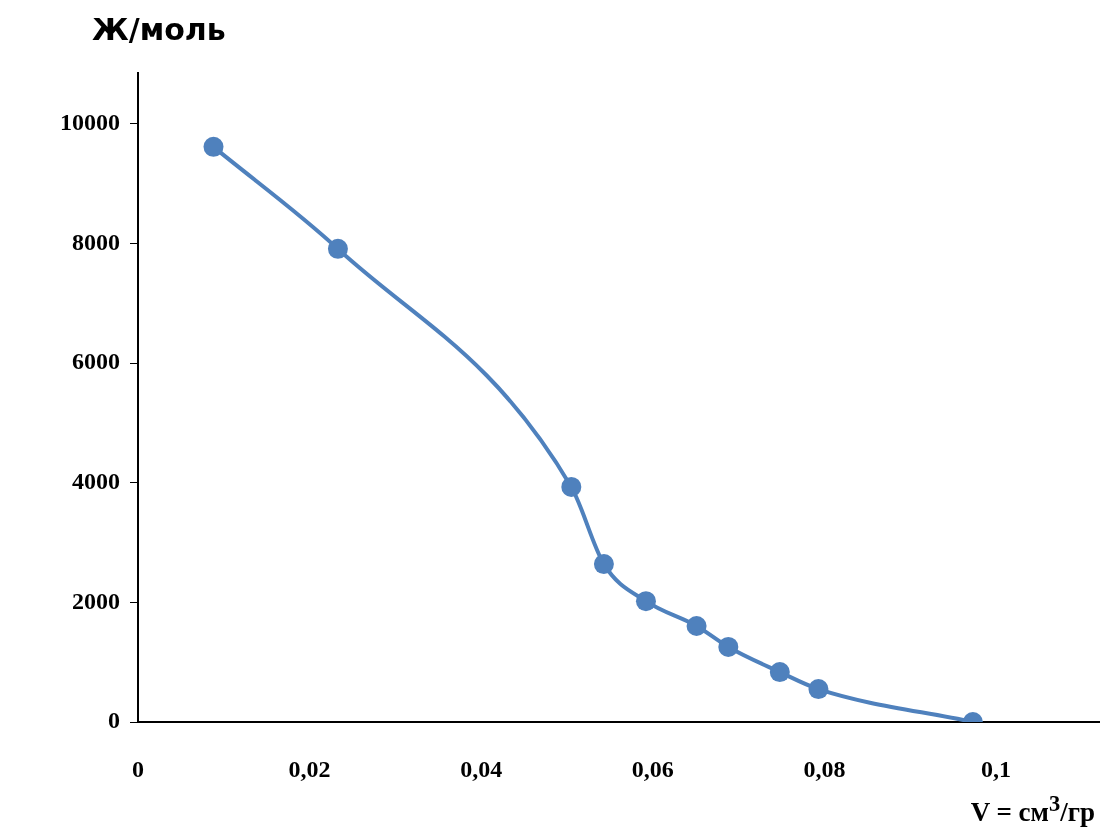 This screenshot has height=830, width=1109. I want to click on x-tick-label: 0,04, so click(481, 768).